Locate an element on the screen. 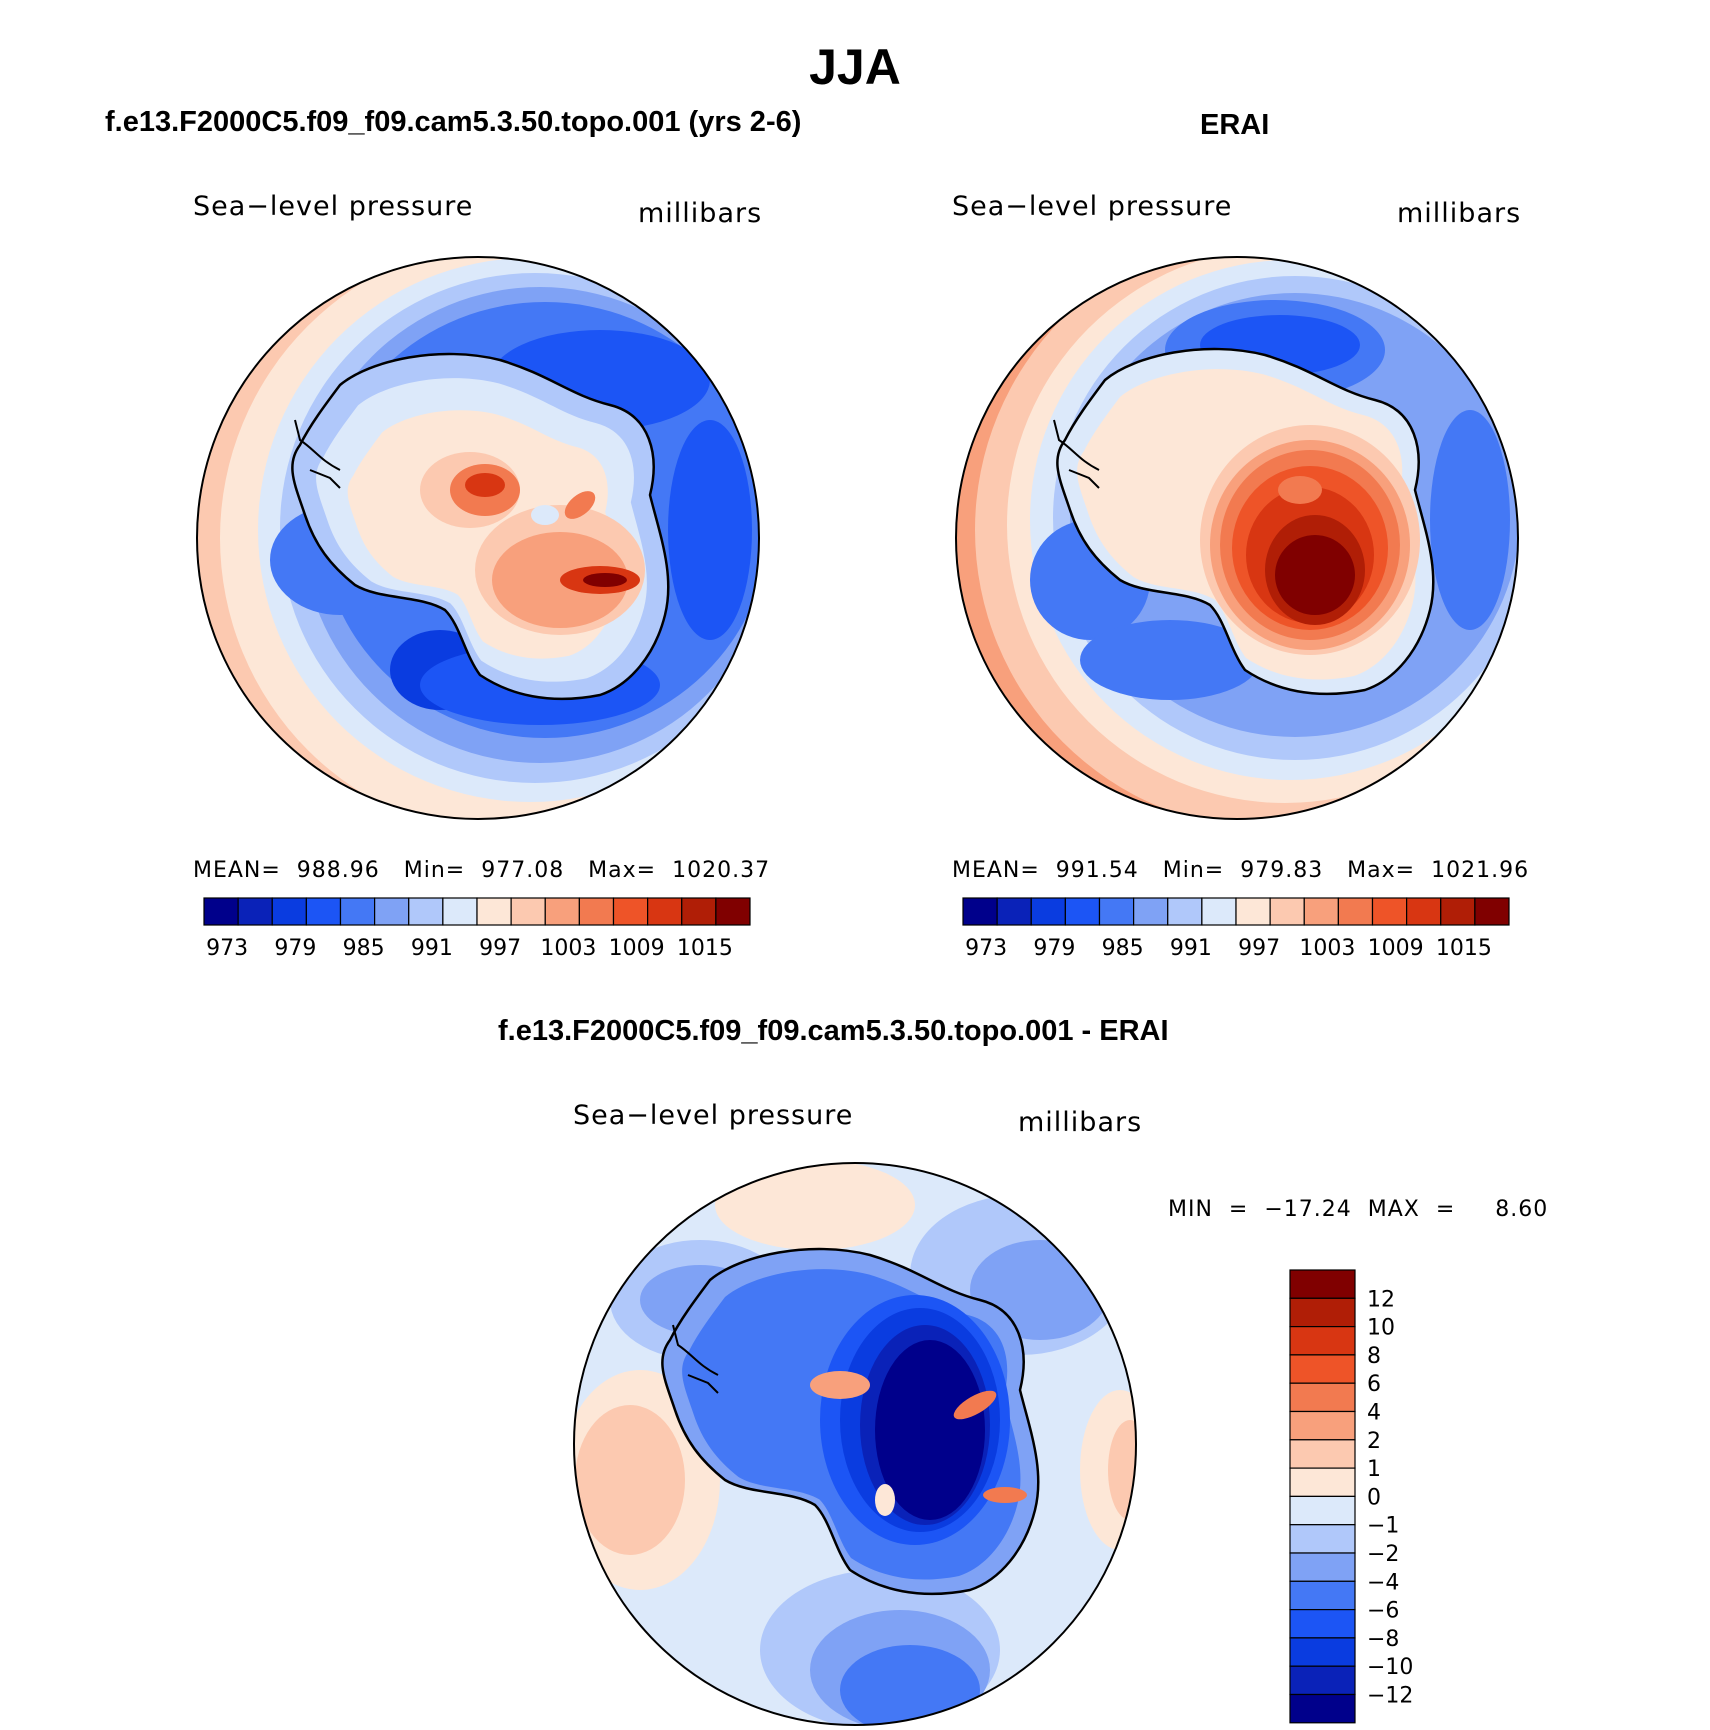 The image size is (1710, 1730). main-title: JJA is located at coordinates (855, 67).